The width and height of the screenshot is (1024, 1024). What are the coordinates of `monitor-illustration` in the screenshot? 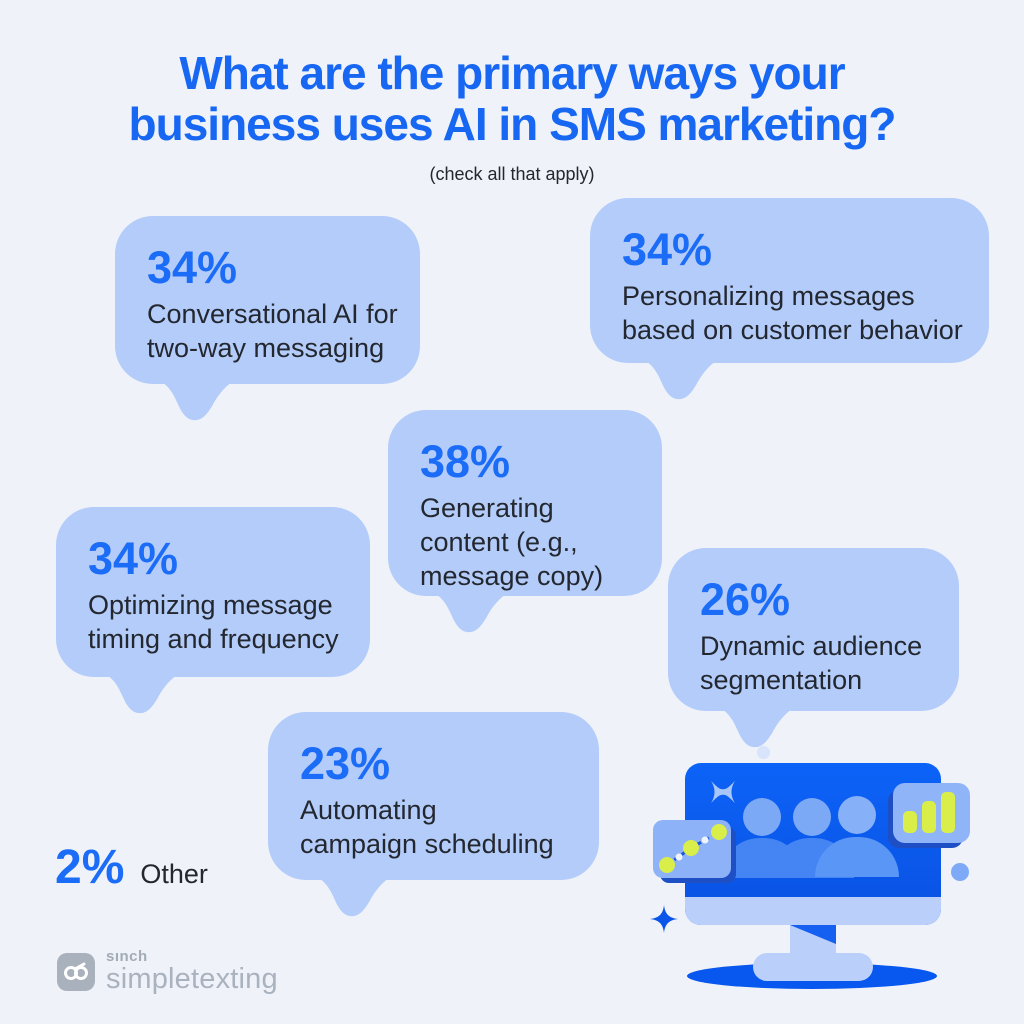 It's located at (827, 879).